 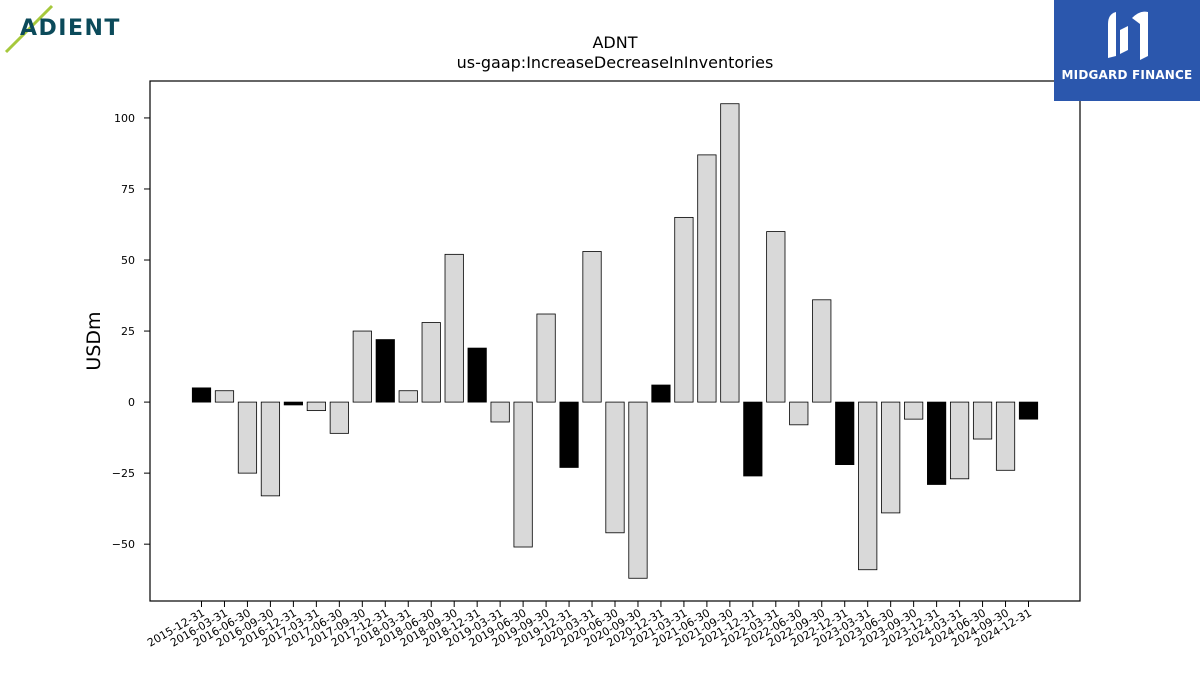 What do you see at coordinates (1127, 75) in the screenshot?
I see `midgard-logo-text: MIDGARD FINANCE` at bounding box center [1127, 75].